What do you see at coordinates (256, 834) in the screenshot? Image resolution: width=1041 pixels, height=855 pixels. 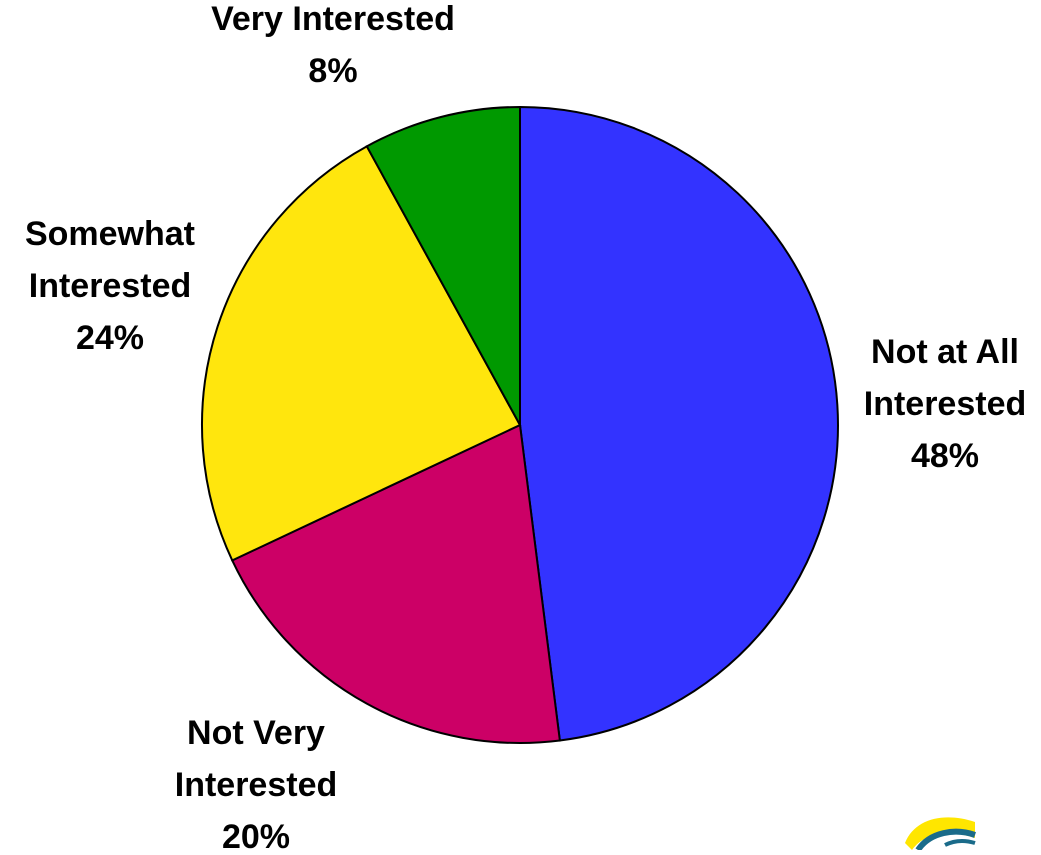 I see `slice-value-label: 20%` at bounding box center [256, 834].